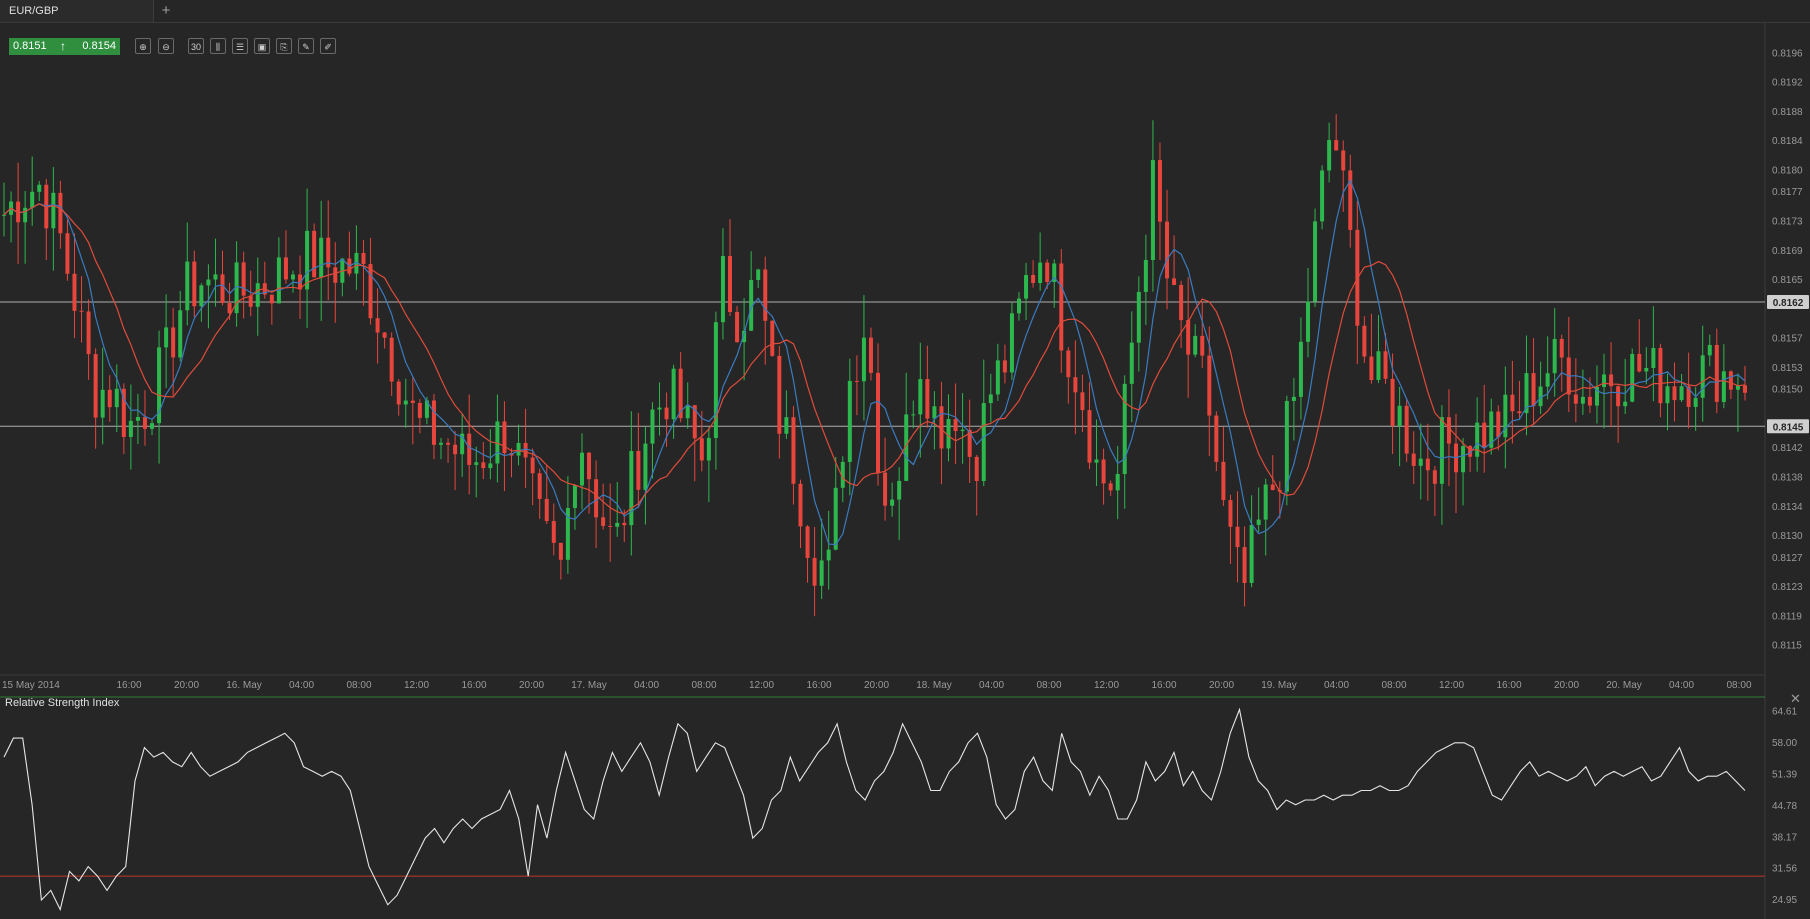 This screenshot has width=1810, height=919. What do you see at coordinates (1787, 558) in the screenshot?
I see `price-tick-label: 0.8127` at bounding box center [1787, 558].